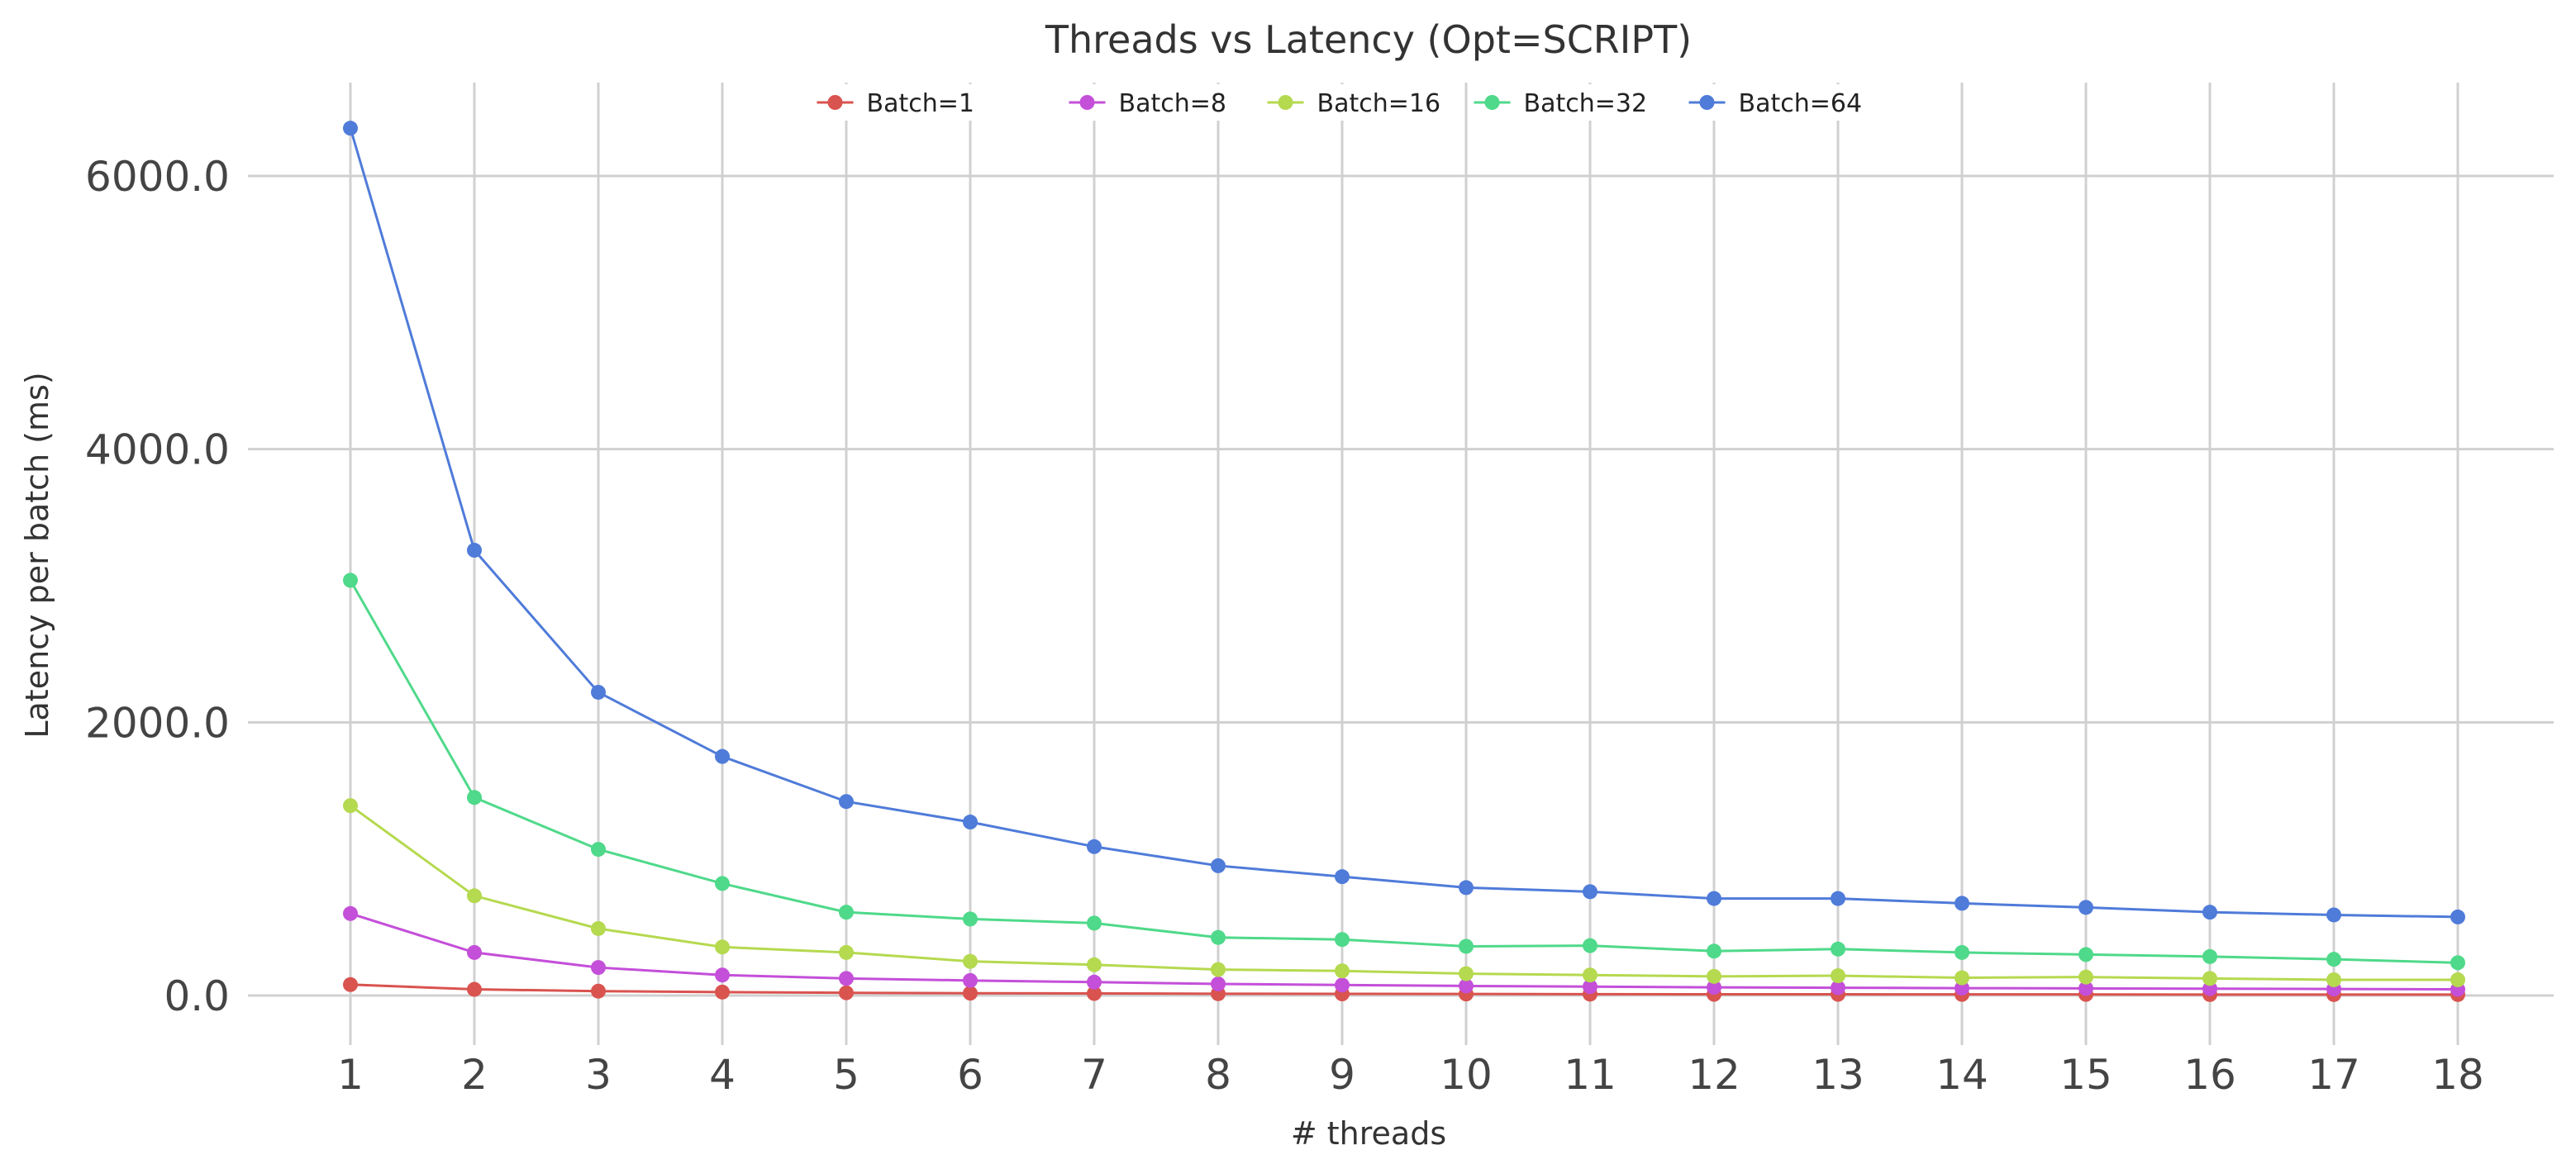 The height and width of the screenshot is (1169, 2576). What do you see at coordinates (37, 555) in the screenshot?
I see `y-axis-label: Latency per batch (ms)` at bounding box center [37, 555].